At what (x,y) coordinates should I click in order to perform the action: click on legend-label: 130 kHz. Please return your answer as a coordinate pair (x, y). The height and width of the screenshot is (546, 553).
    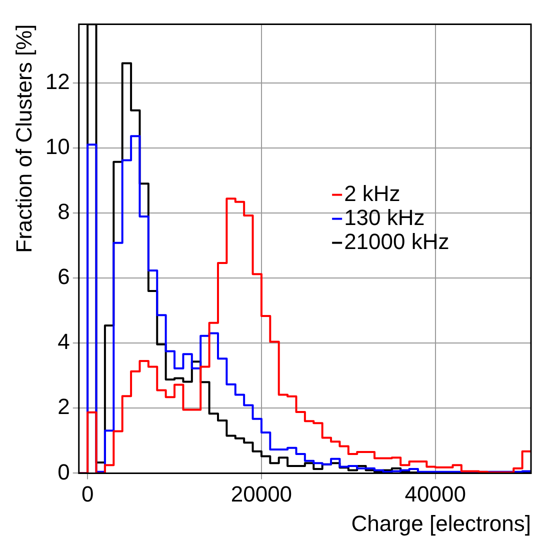
    Looking at the image, I should click on (384, 217).